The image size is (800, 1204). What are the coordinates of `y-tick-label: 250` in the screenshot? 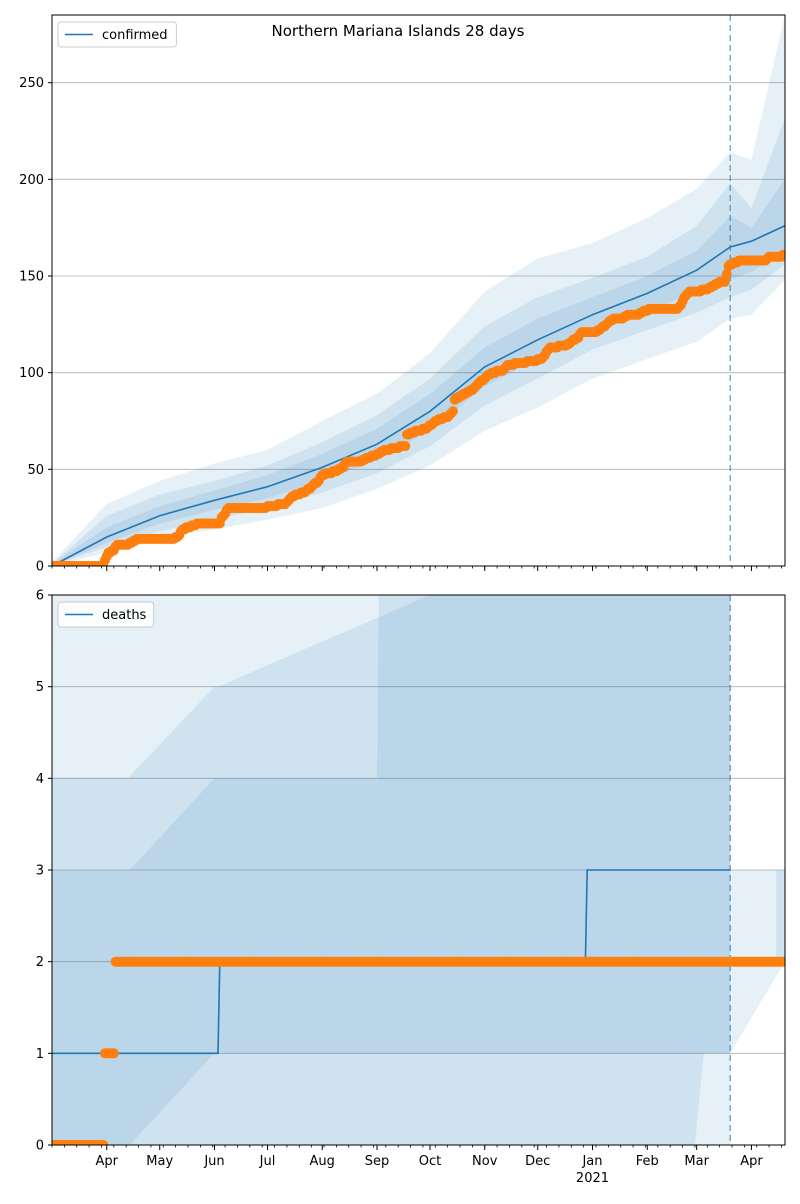 It's located at (31, 83).